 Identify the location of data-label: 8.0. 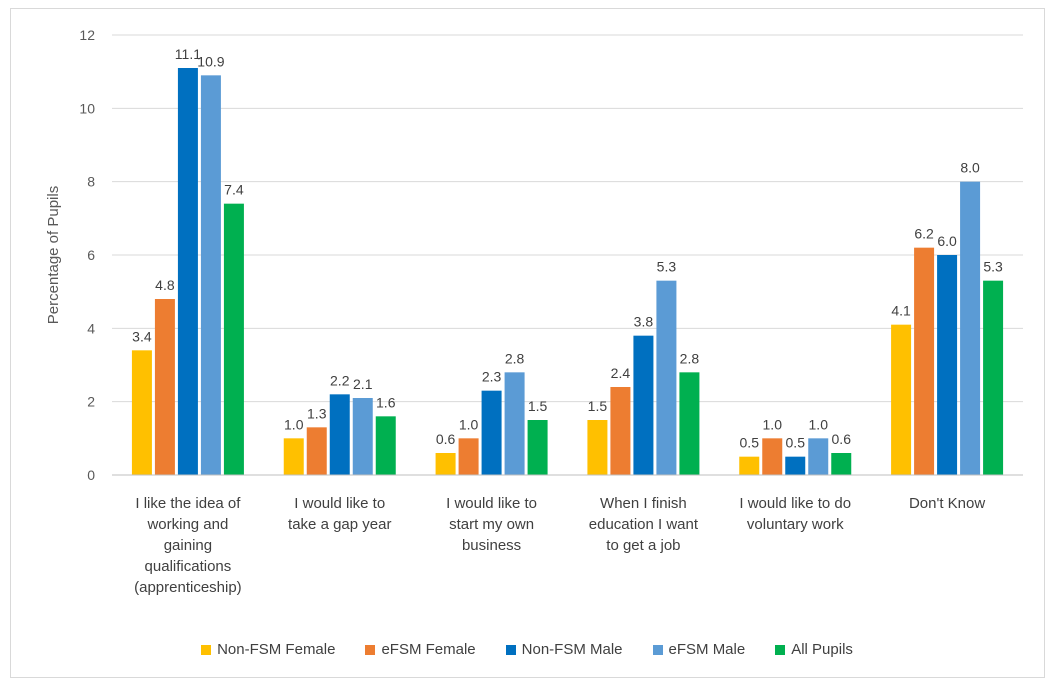
(970, 168).